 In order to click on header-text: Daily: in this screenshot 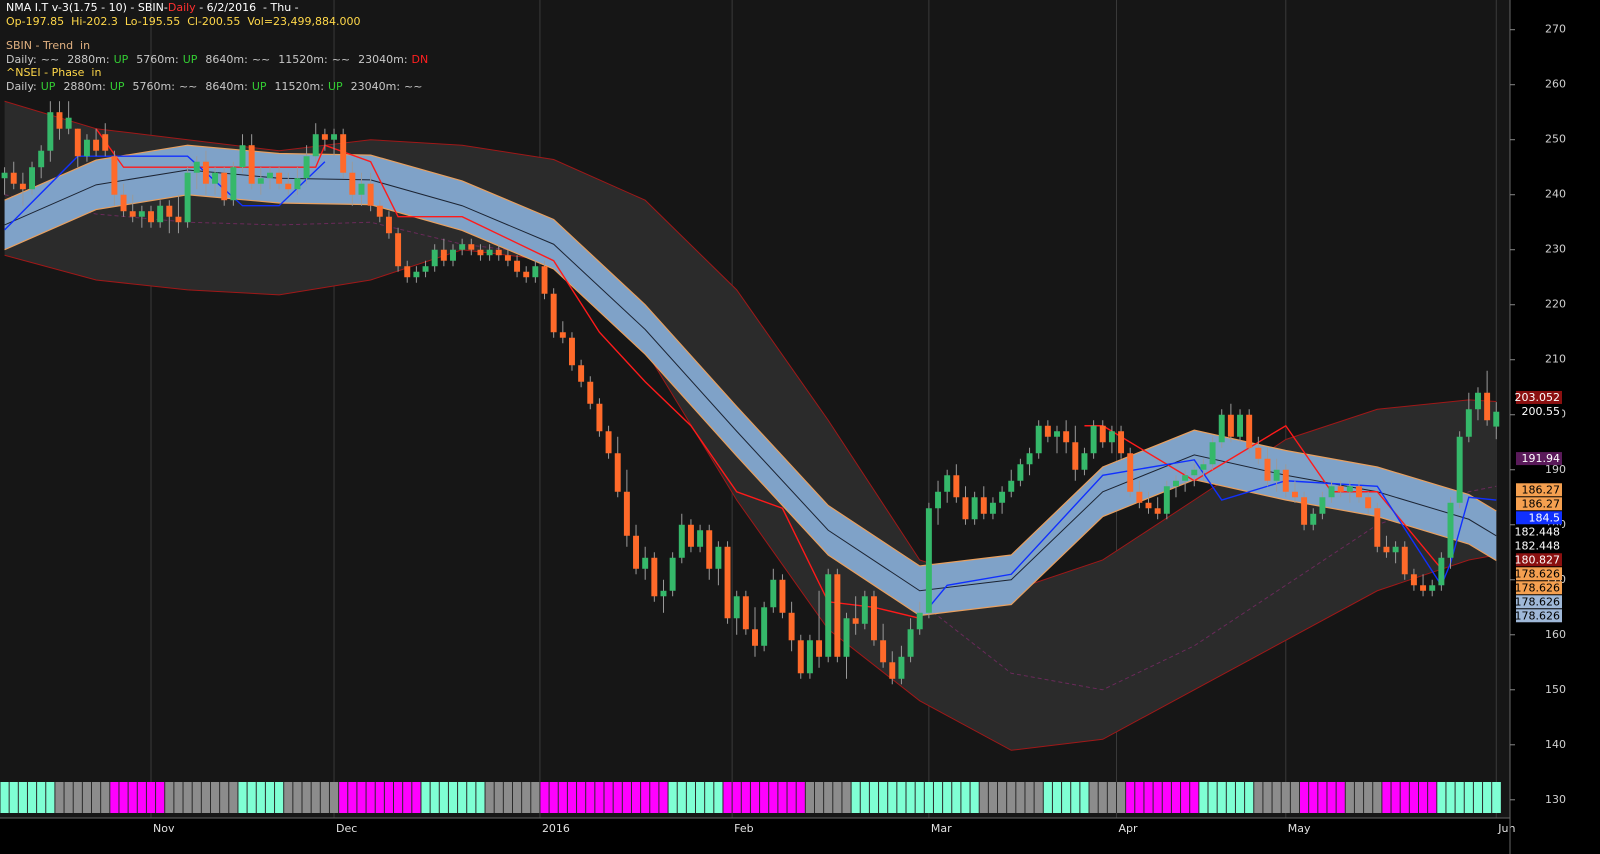, I will do `click(21, 86)`.